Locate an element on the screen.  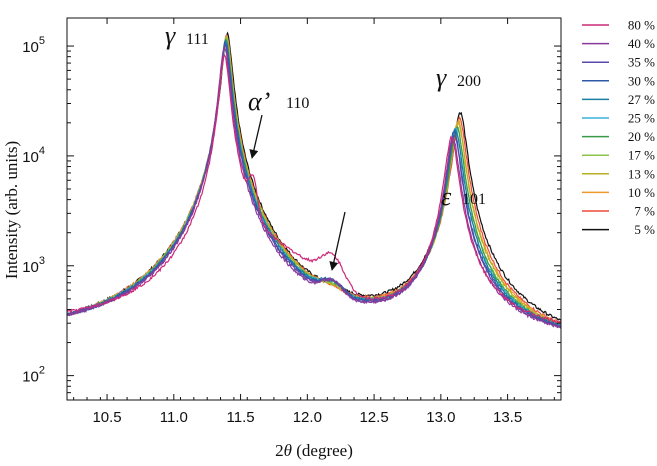
legend-label: 20 % is located at coordinates (641, 136).